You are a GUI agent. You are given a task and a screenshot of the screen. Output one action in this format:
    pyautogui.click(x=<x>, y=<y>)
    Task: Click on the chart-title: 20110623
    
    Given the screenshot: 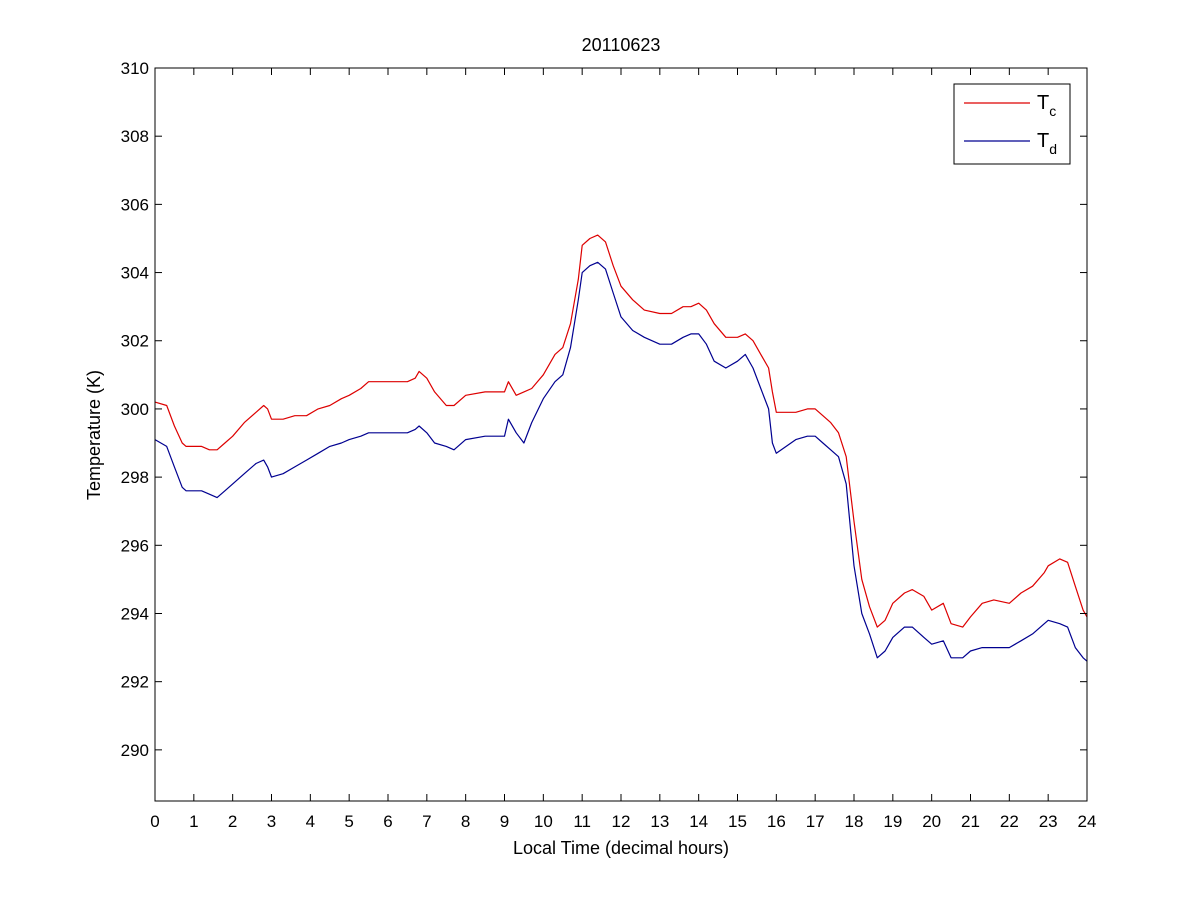 What is the action you would take?
    pyautogui.click(x=621, y=45)
    